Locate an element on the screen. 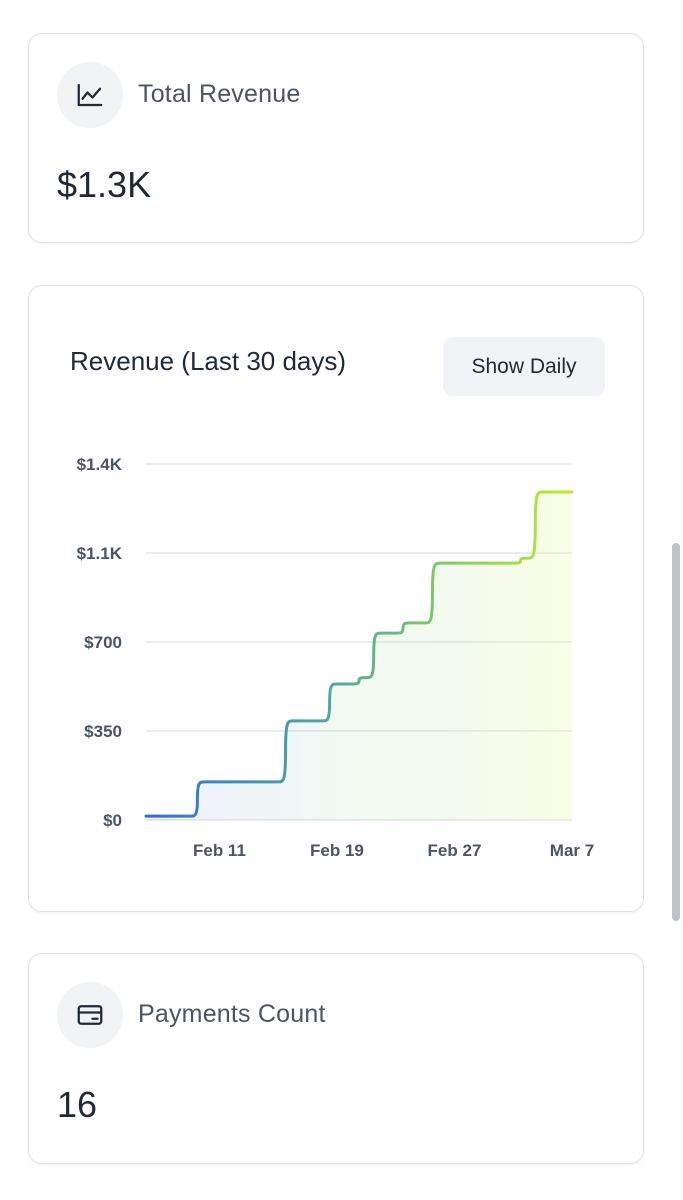 This screenshot has width=683, height=1200. y-axis-tick-label: $1.1K is located at coordinates (100, 553).